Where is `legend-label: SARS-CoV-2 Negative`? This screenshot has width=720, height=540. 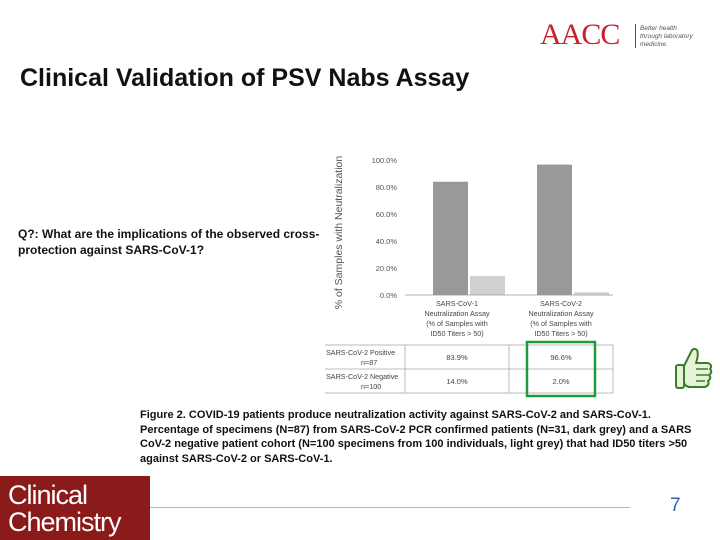
legend-label: SARS-CoV-2 Negative is located at coordinates (362, 376).